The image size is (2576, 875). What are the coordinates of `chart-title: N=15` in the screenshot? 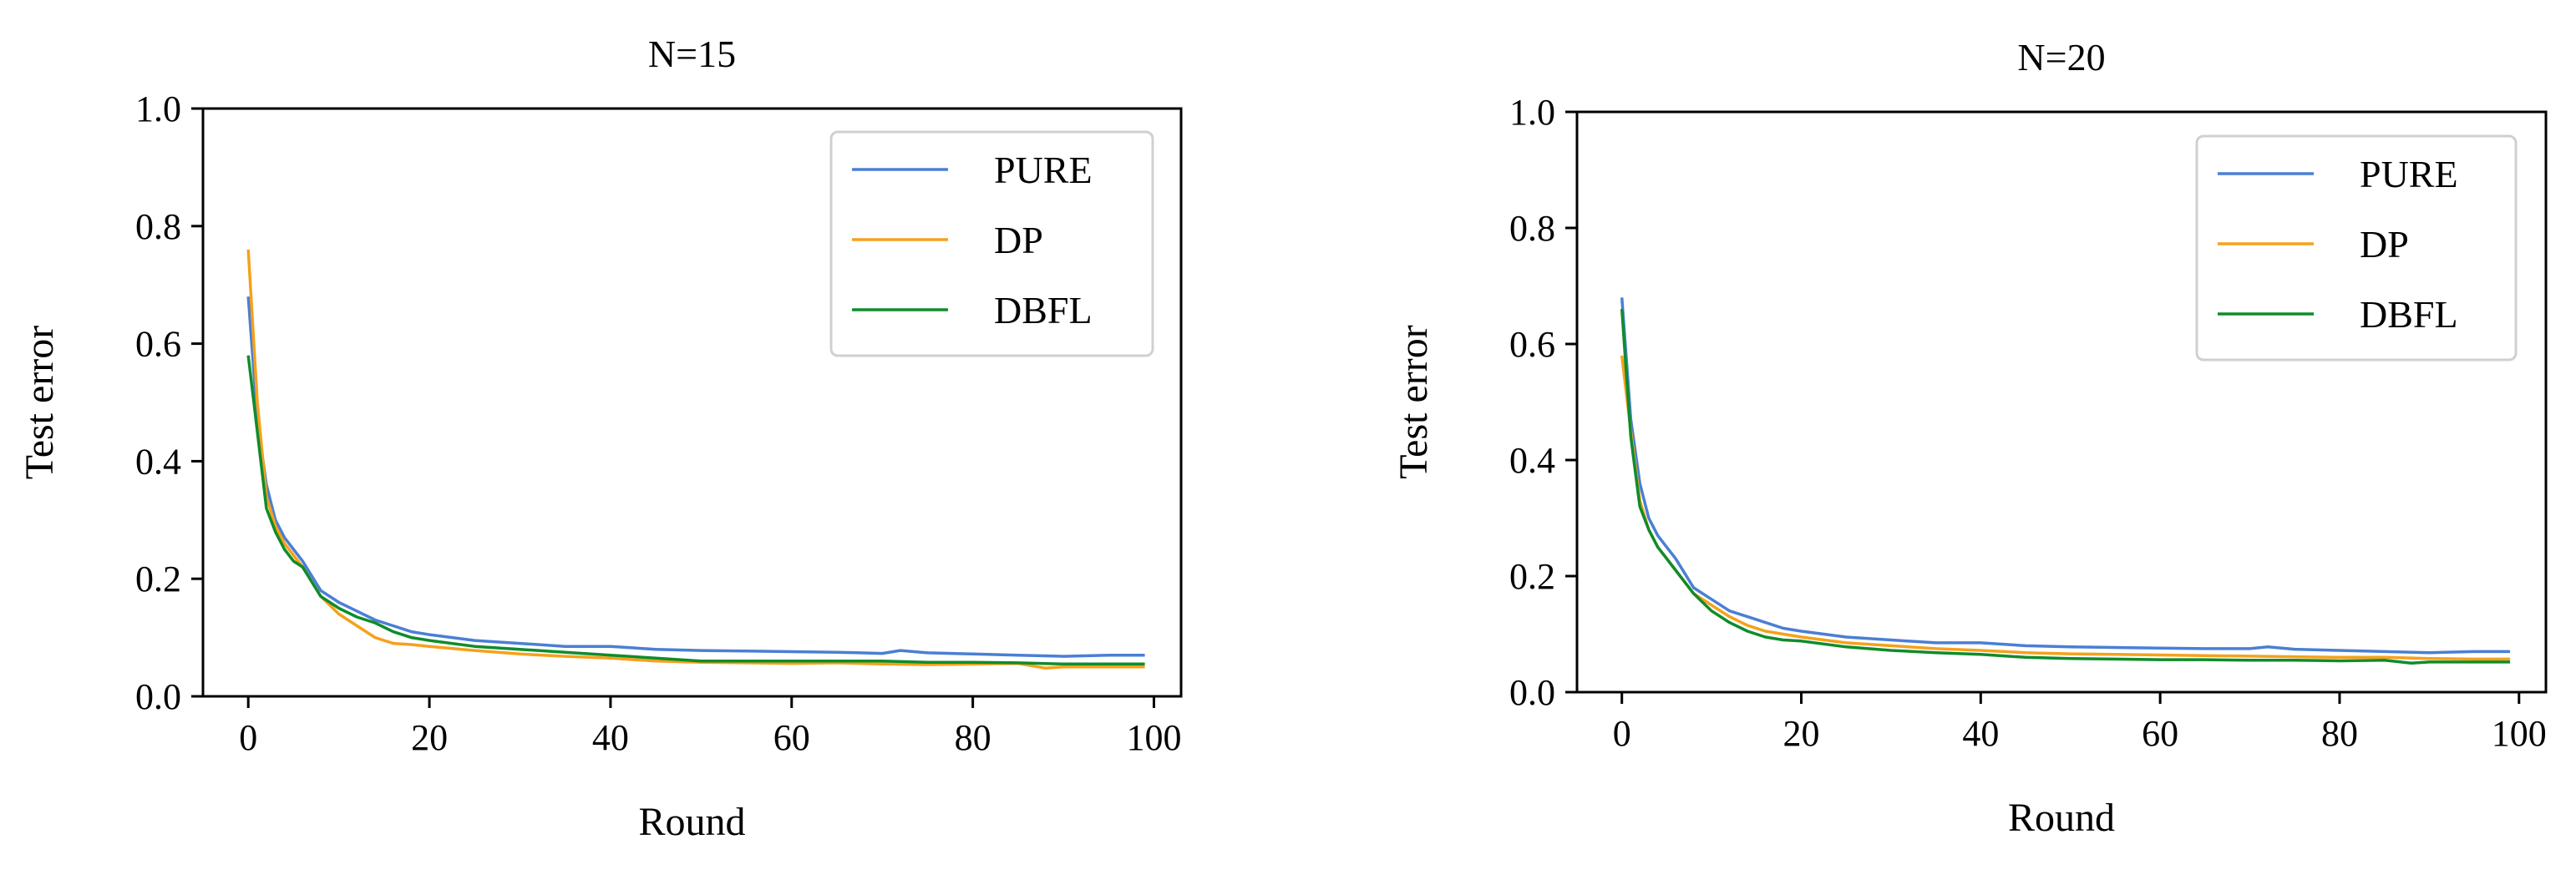 It's located at (692, 54).